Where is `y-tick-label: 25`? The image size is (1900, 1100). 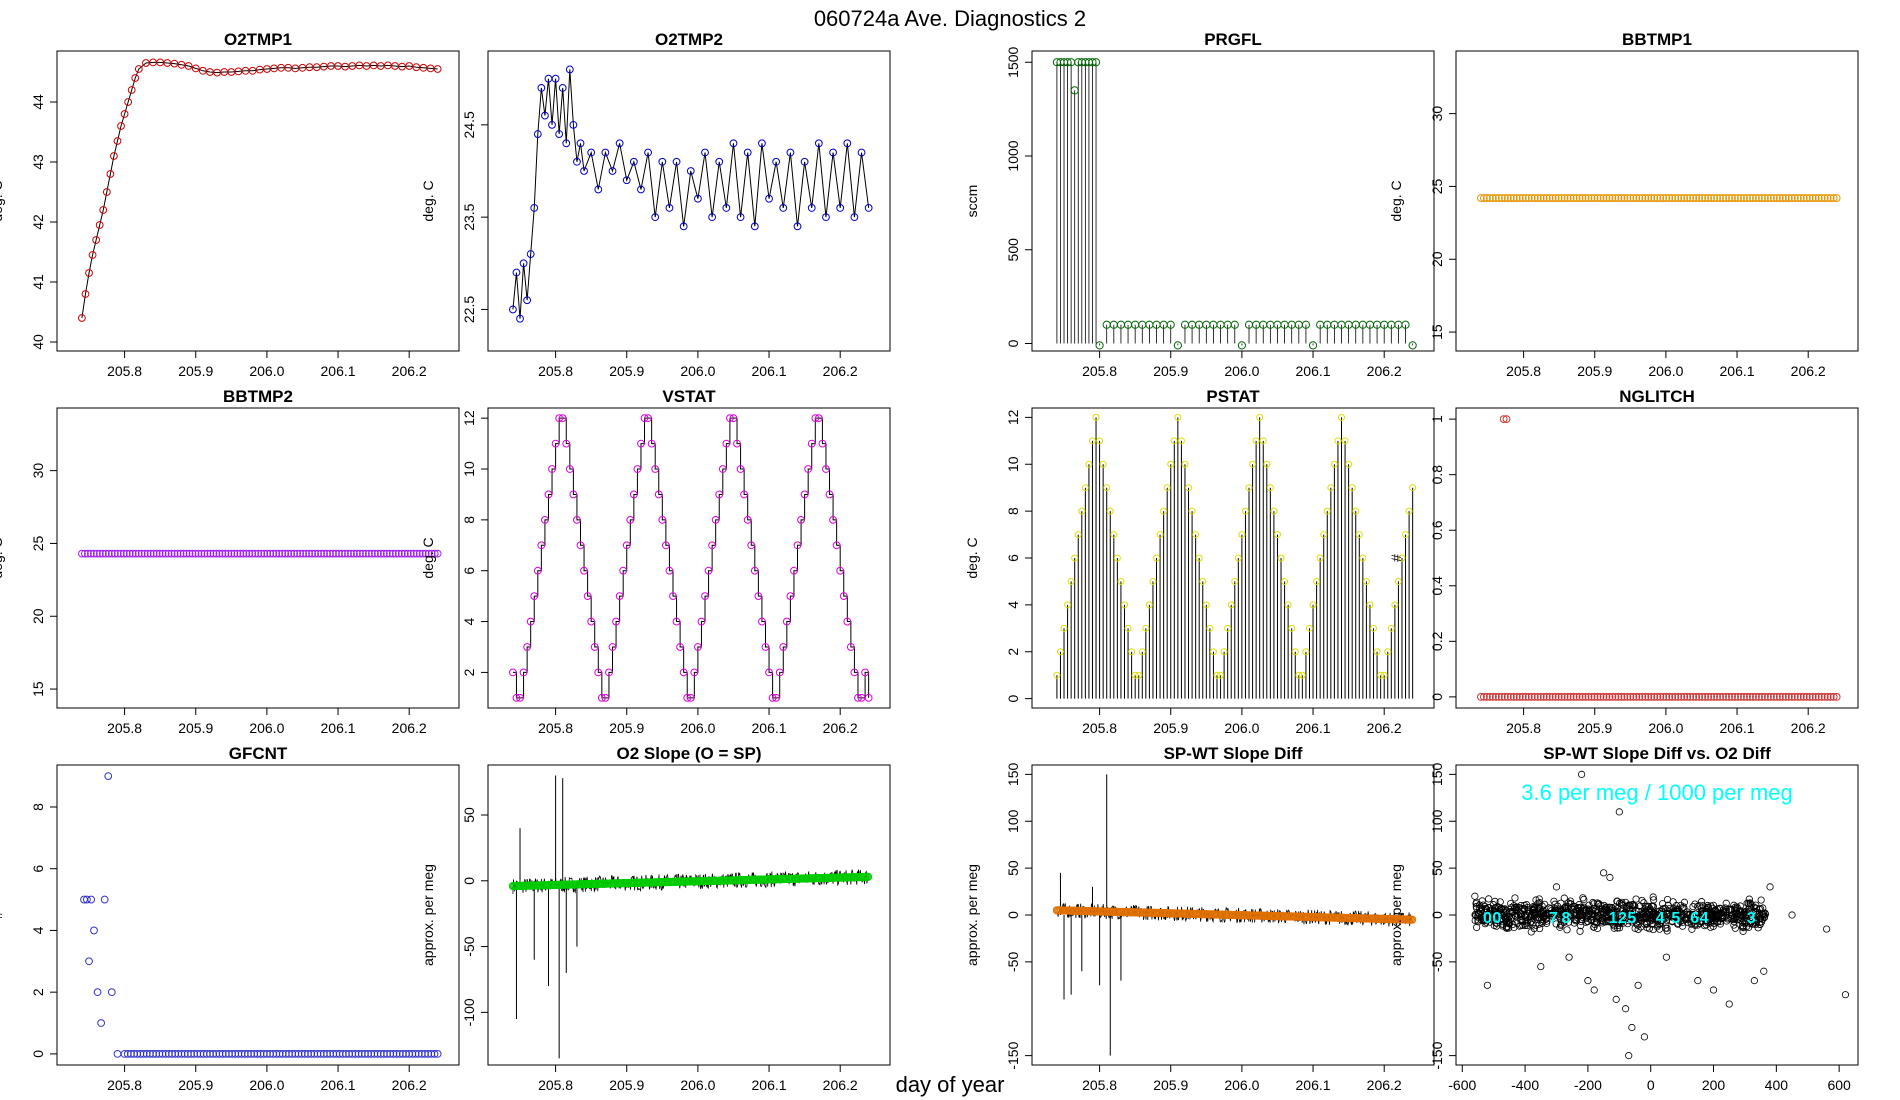
y-tick-label: 25 is located at coordinates (1437, 186).